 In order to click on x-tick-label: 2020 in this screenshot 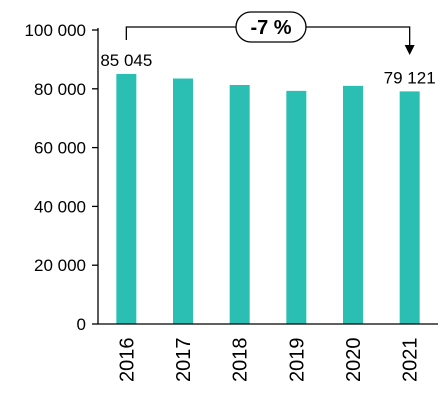, I will do `click(354, 360)`.